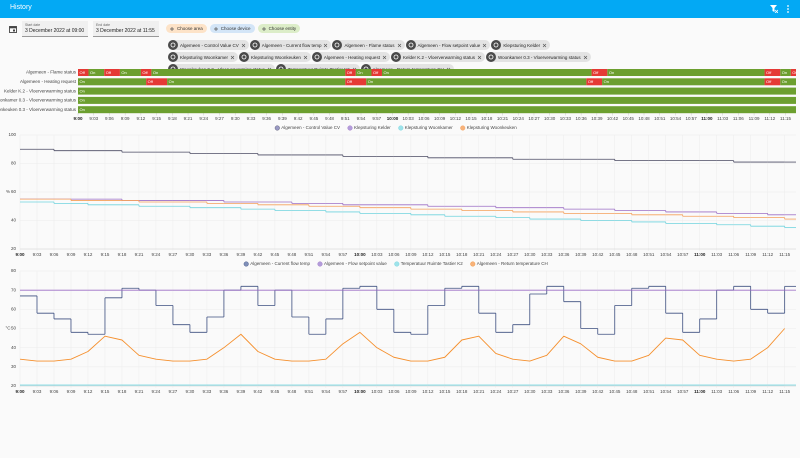 The width and height of the screenshot is (800, 458). What do you see at coordinates (139, 391) in the screenshot?
I see `x-tick-label: 9:21` at bounding box center [139, 391].